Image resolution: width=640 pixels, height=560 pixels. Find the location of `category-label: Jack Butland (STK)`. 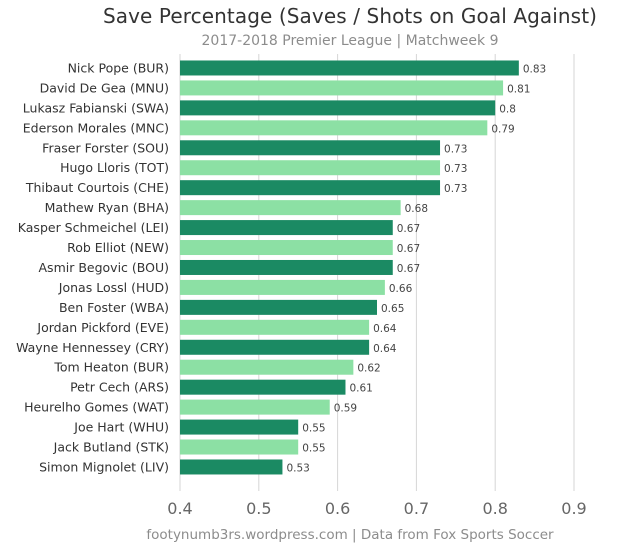

category-label: Jack Butland (STK) is located at coordinates (111, 447).